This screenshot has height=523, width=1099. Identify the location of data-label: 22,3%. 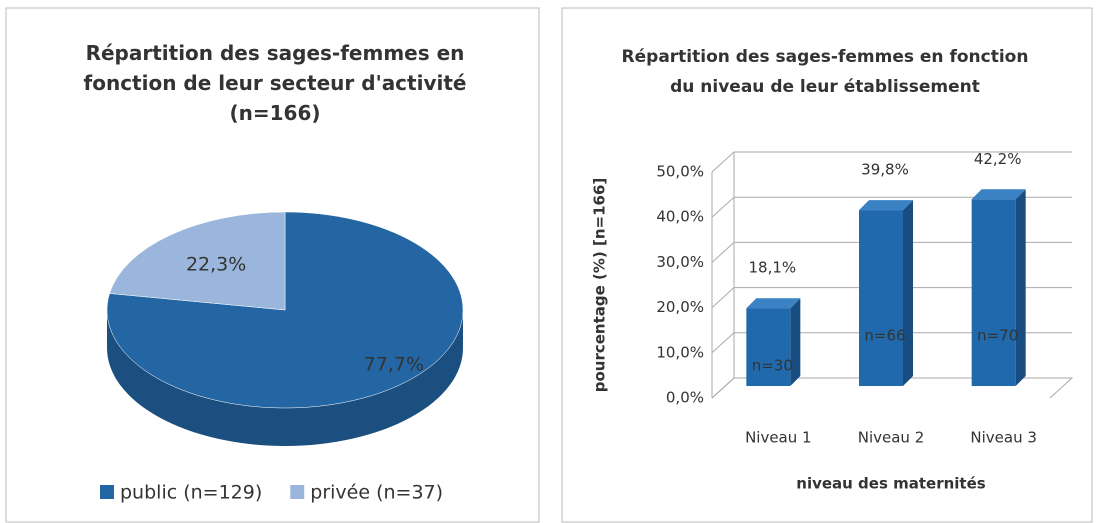
(216, 265).